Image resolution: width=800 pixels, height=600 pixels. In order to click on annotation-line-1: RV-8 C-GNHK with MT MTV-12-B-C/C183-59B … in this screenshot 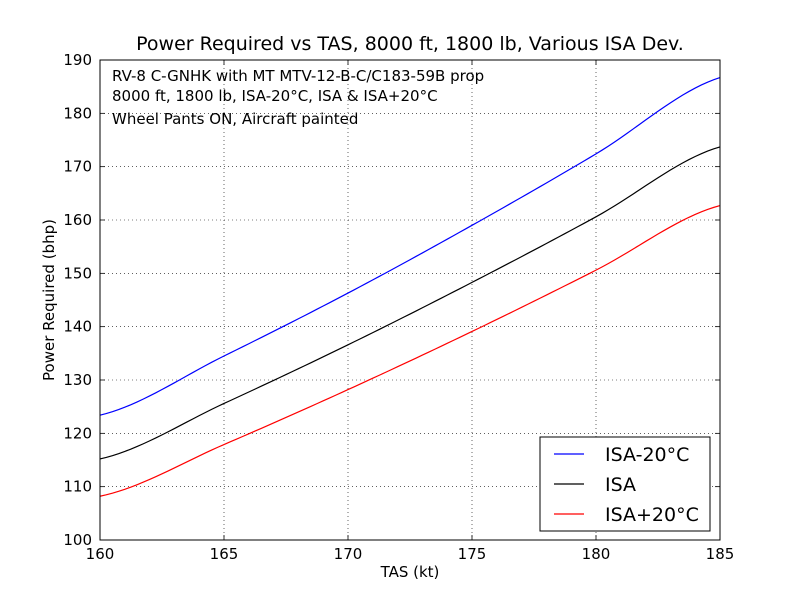, I will do `click(298, 76)`.